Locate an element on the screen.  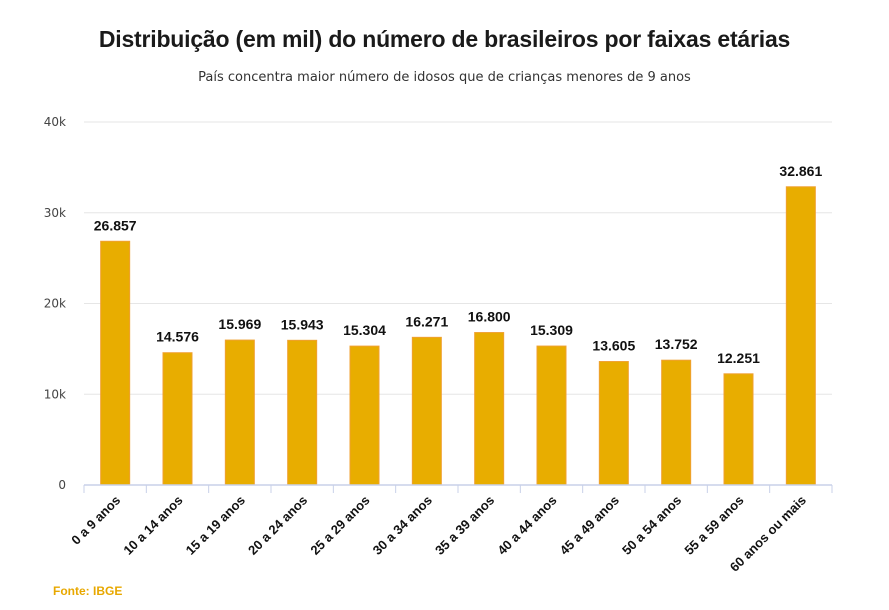
data-label: 13.752 is located at coordinates (676, 344).